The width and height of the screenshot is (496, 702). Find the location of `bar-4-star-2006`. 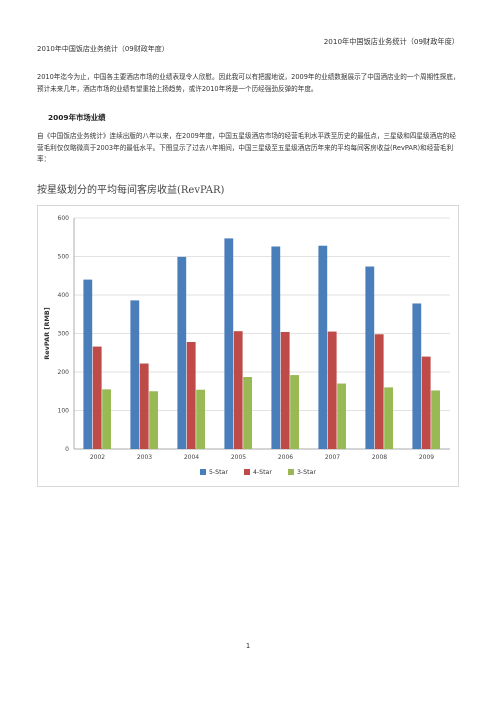

bar-4-star-2006 is located at coordinates (285, 390).